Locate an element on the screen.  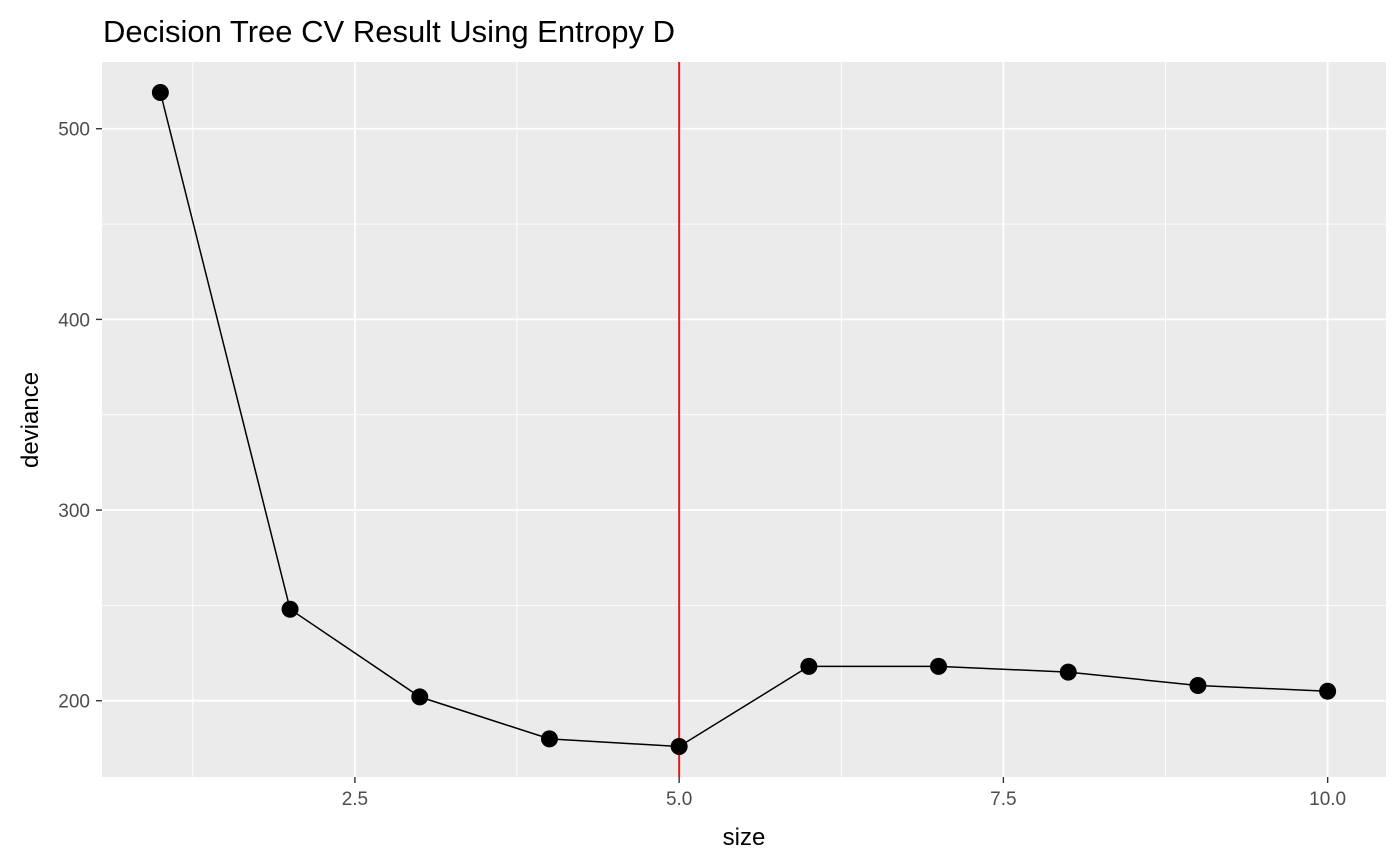
y-tick-label: 400 is located at coordinates (74, 320).